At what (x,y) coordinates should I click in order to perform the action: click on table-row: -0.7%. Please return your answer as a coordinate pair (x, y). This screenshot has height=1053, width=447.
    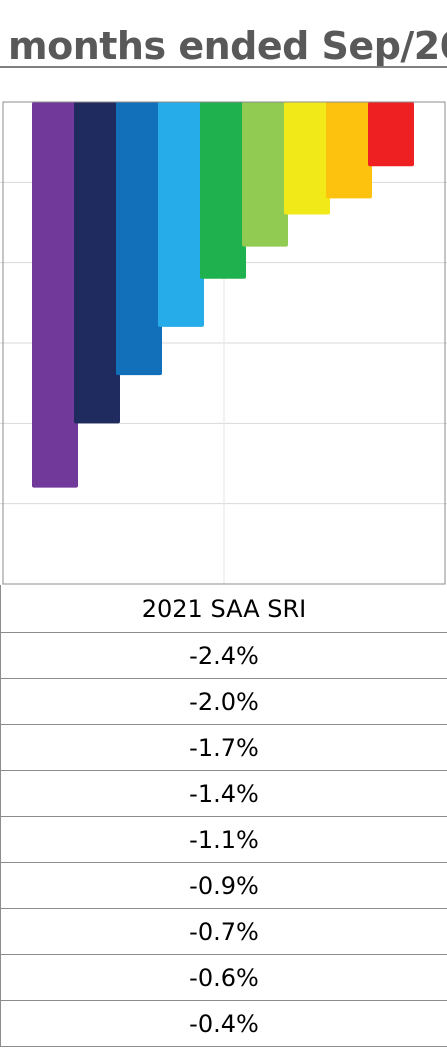
    Looking at the image, I should click on (223, 931).